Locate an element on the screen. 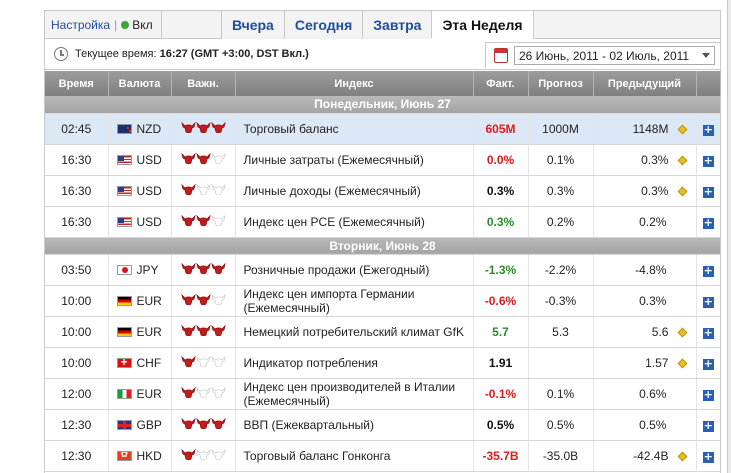 This screenshot has height=473, width=731. event-time: 12:30 is located at coordinates (77, 425).